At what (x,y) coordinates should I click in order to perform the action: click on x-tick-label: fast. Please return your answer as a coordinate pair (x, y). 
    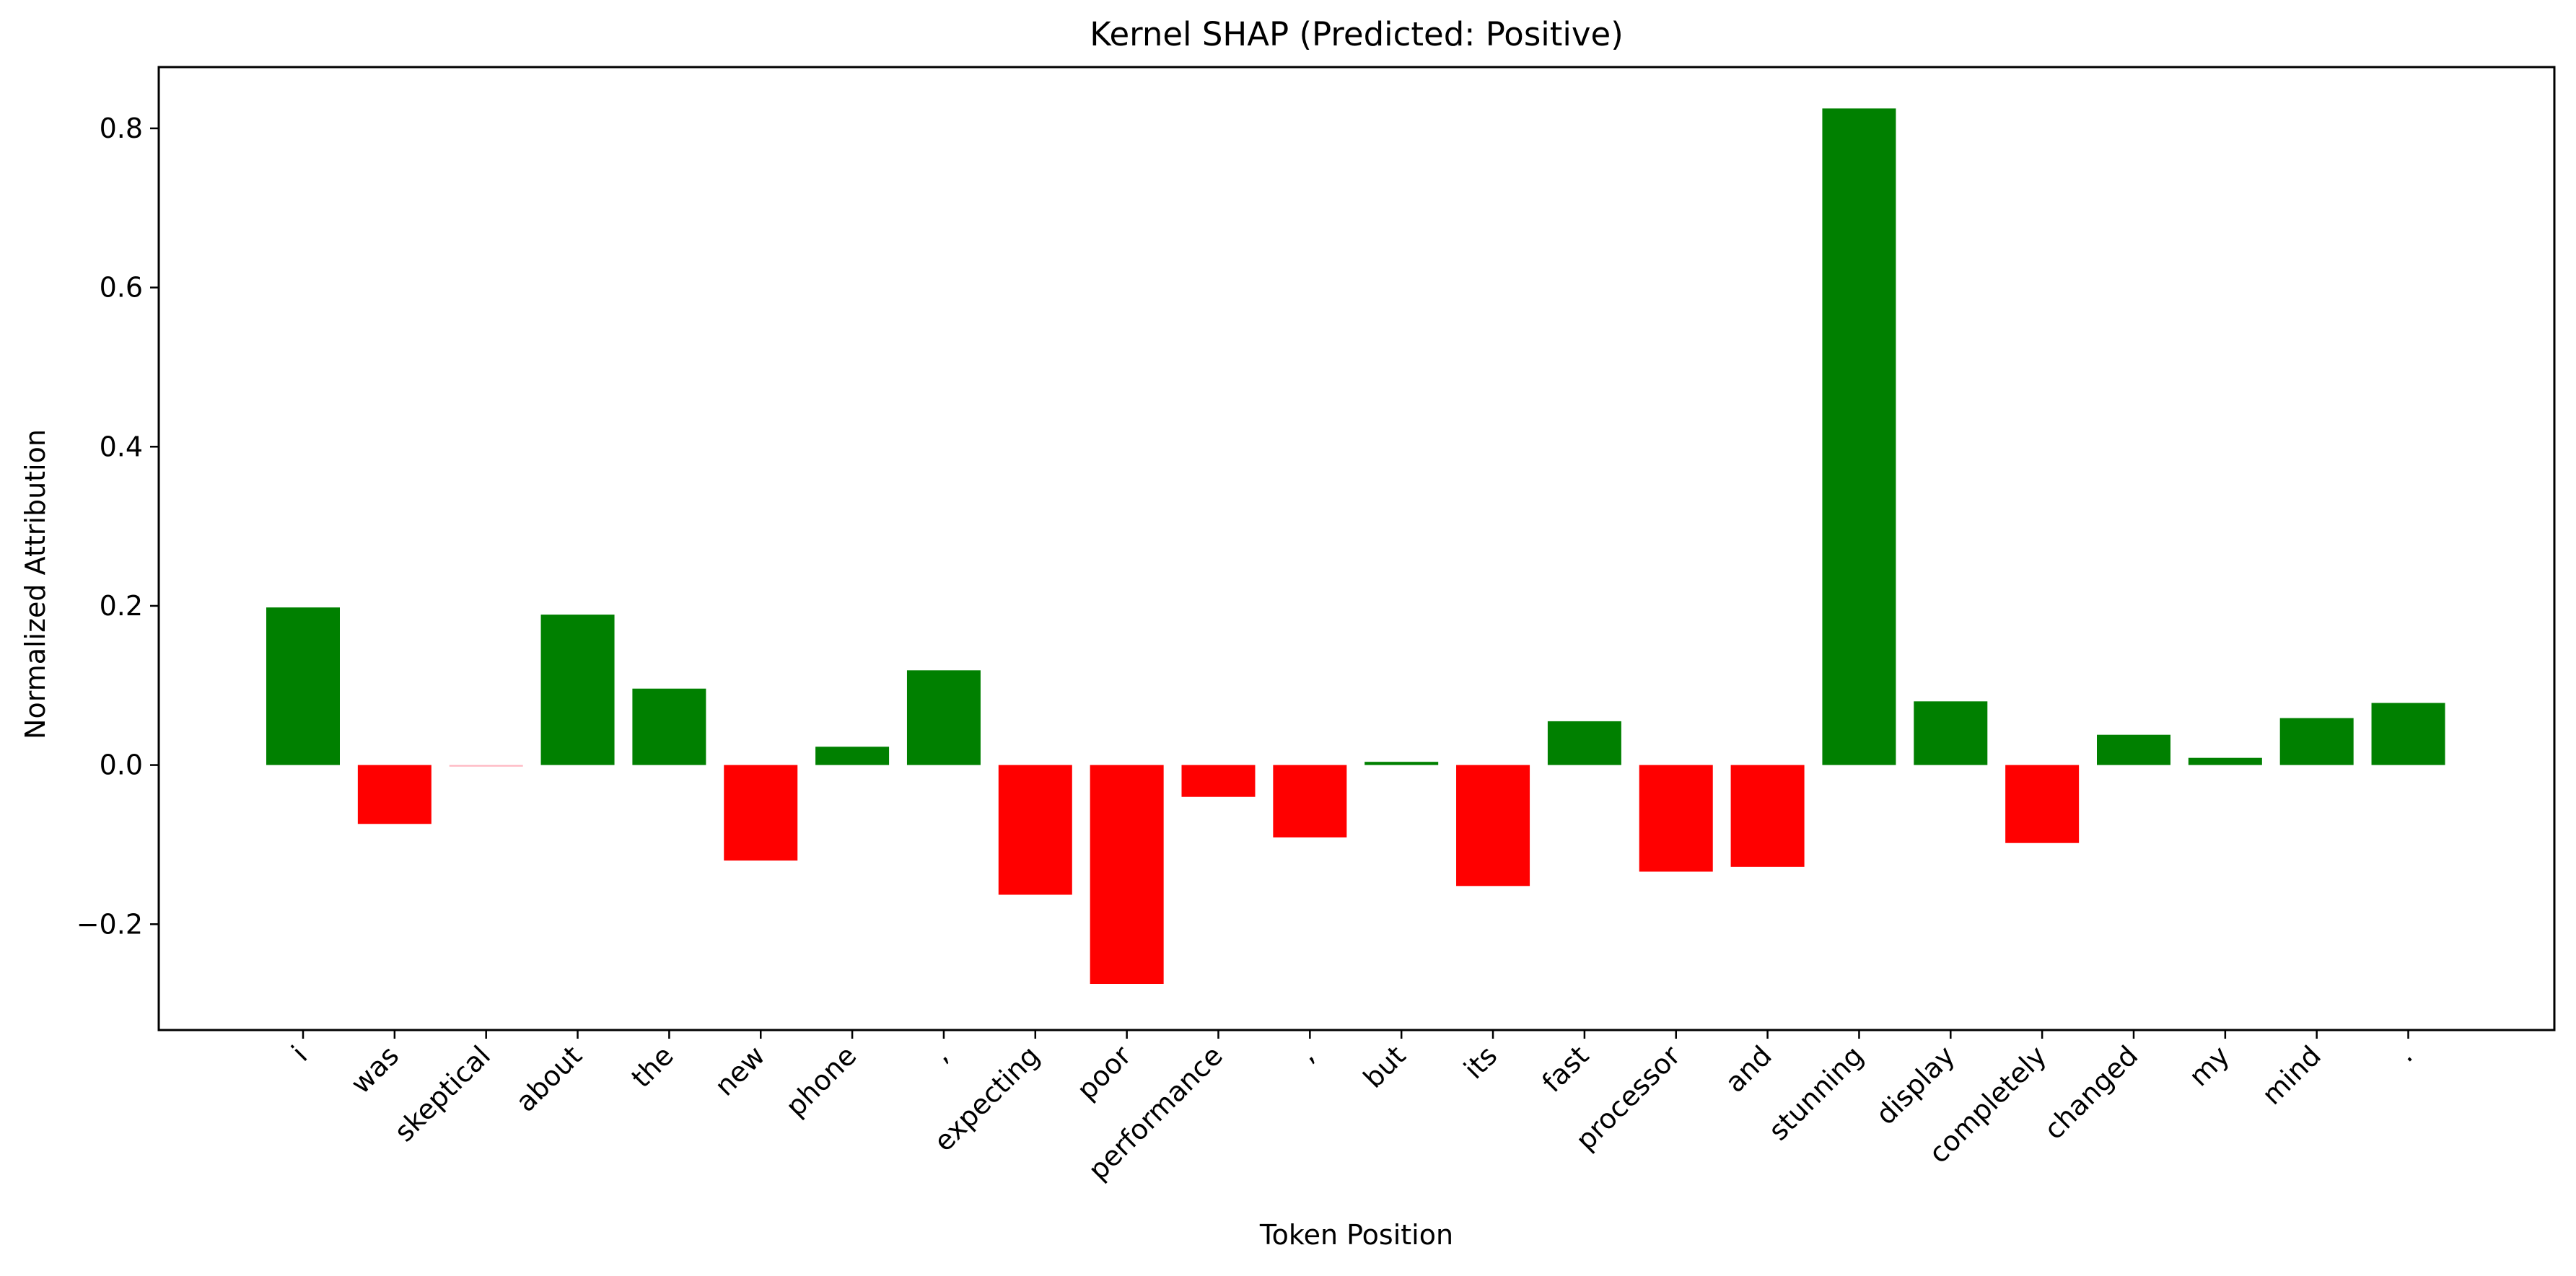
    Looking at the image, I should click on (1565, 1069).